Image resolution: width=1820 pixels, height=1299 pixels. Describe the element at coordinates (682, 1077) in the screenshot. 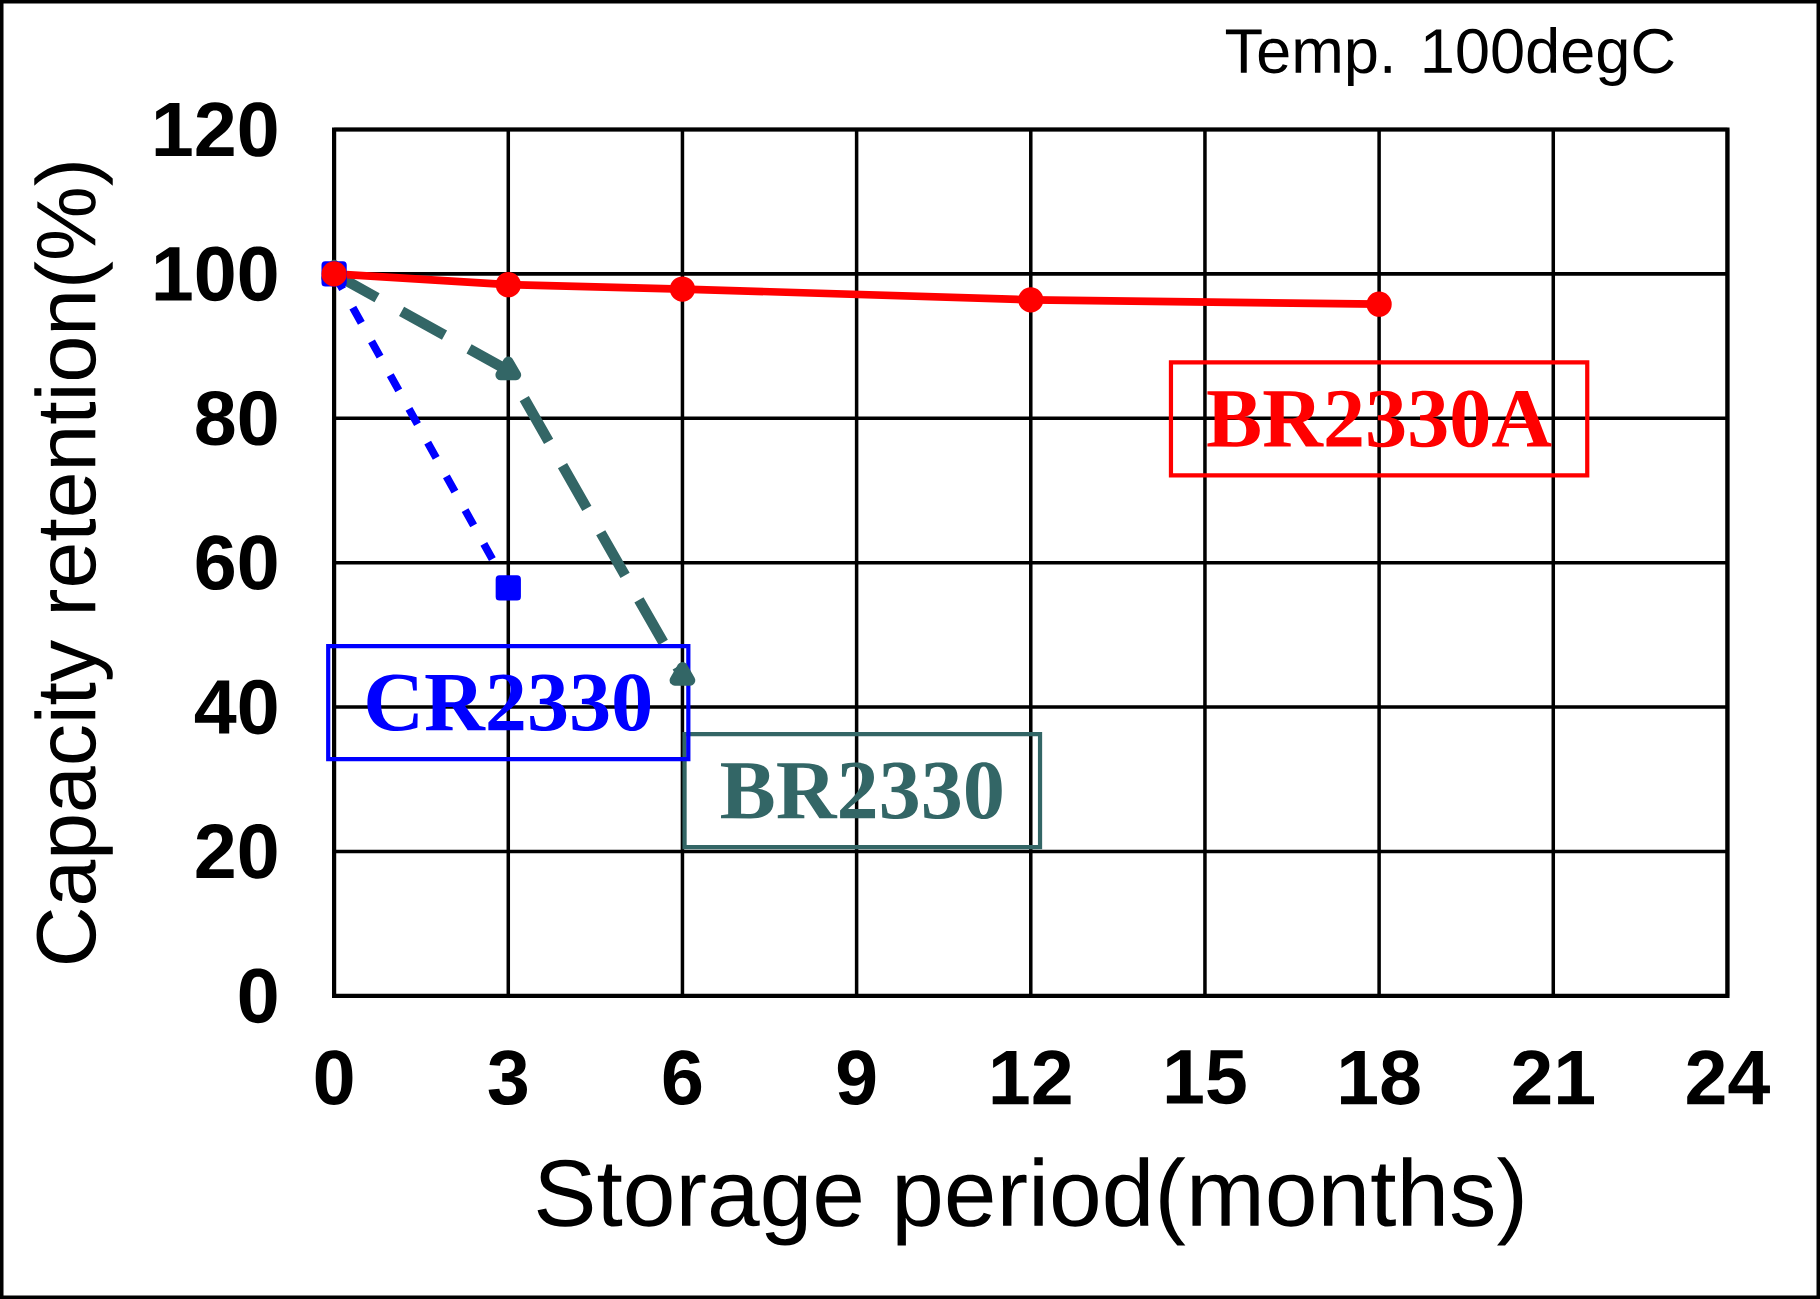

I see `x-tick-label: 6` at that location.